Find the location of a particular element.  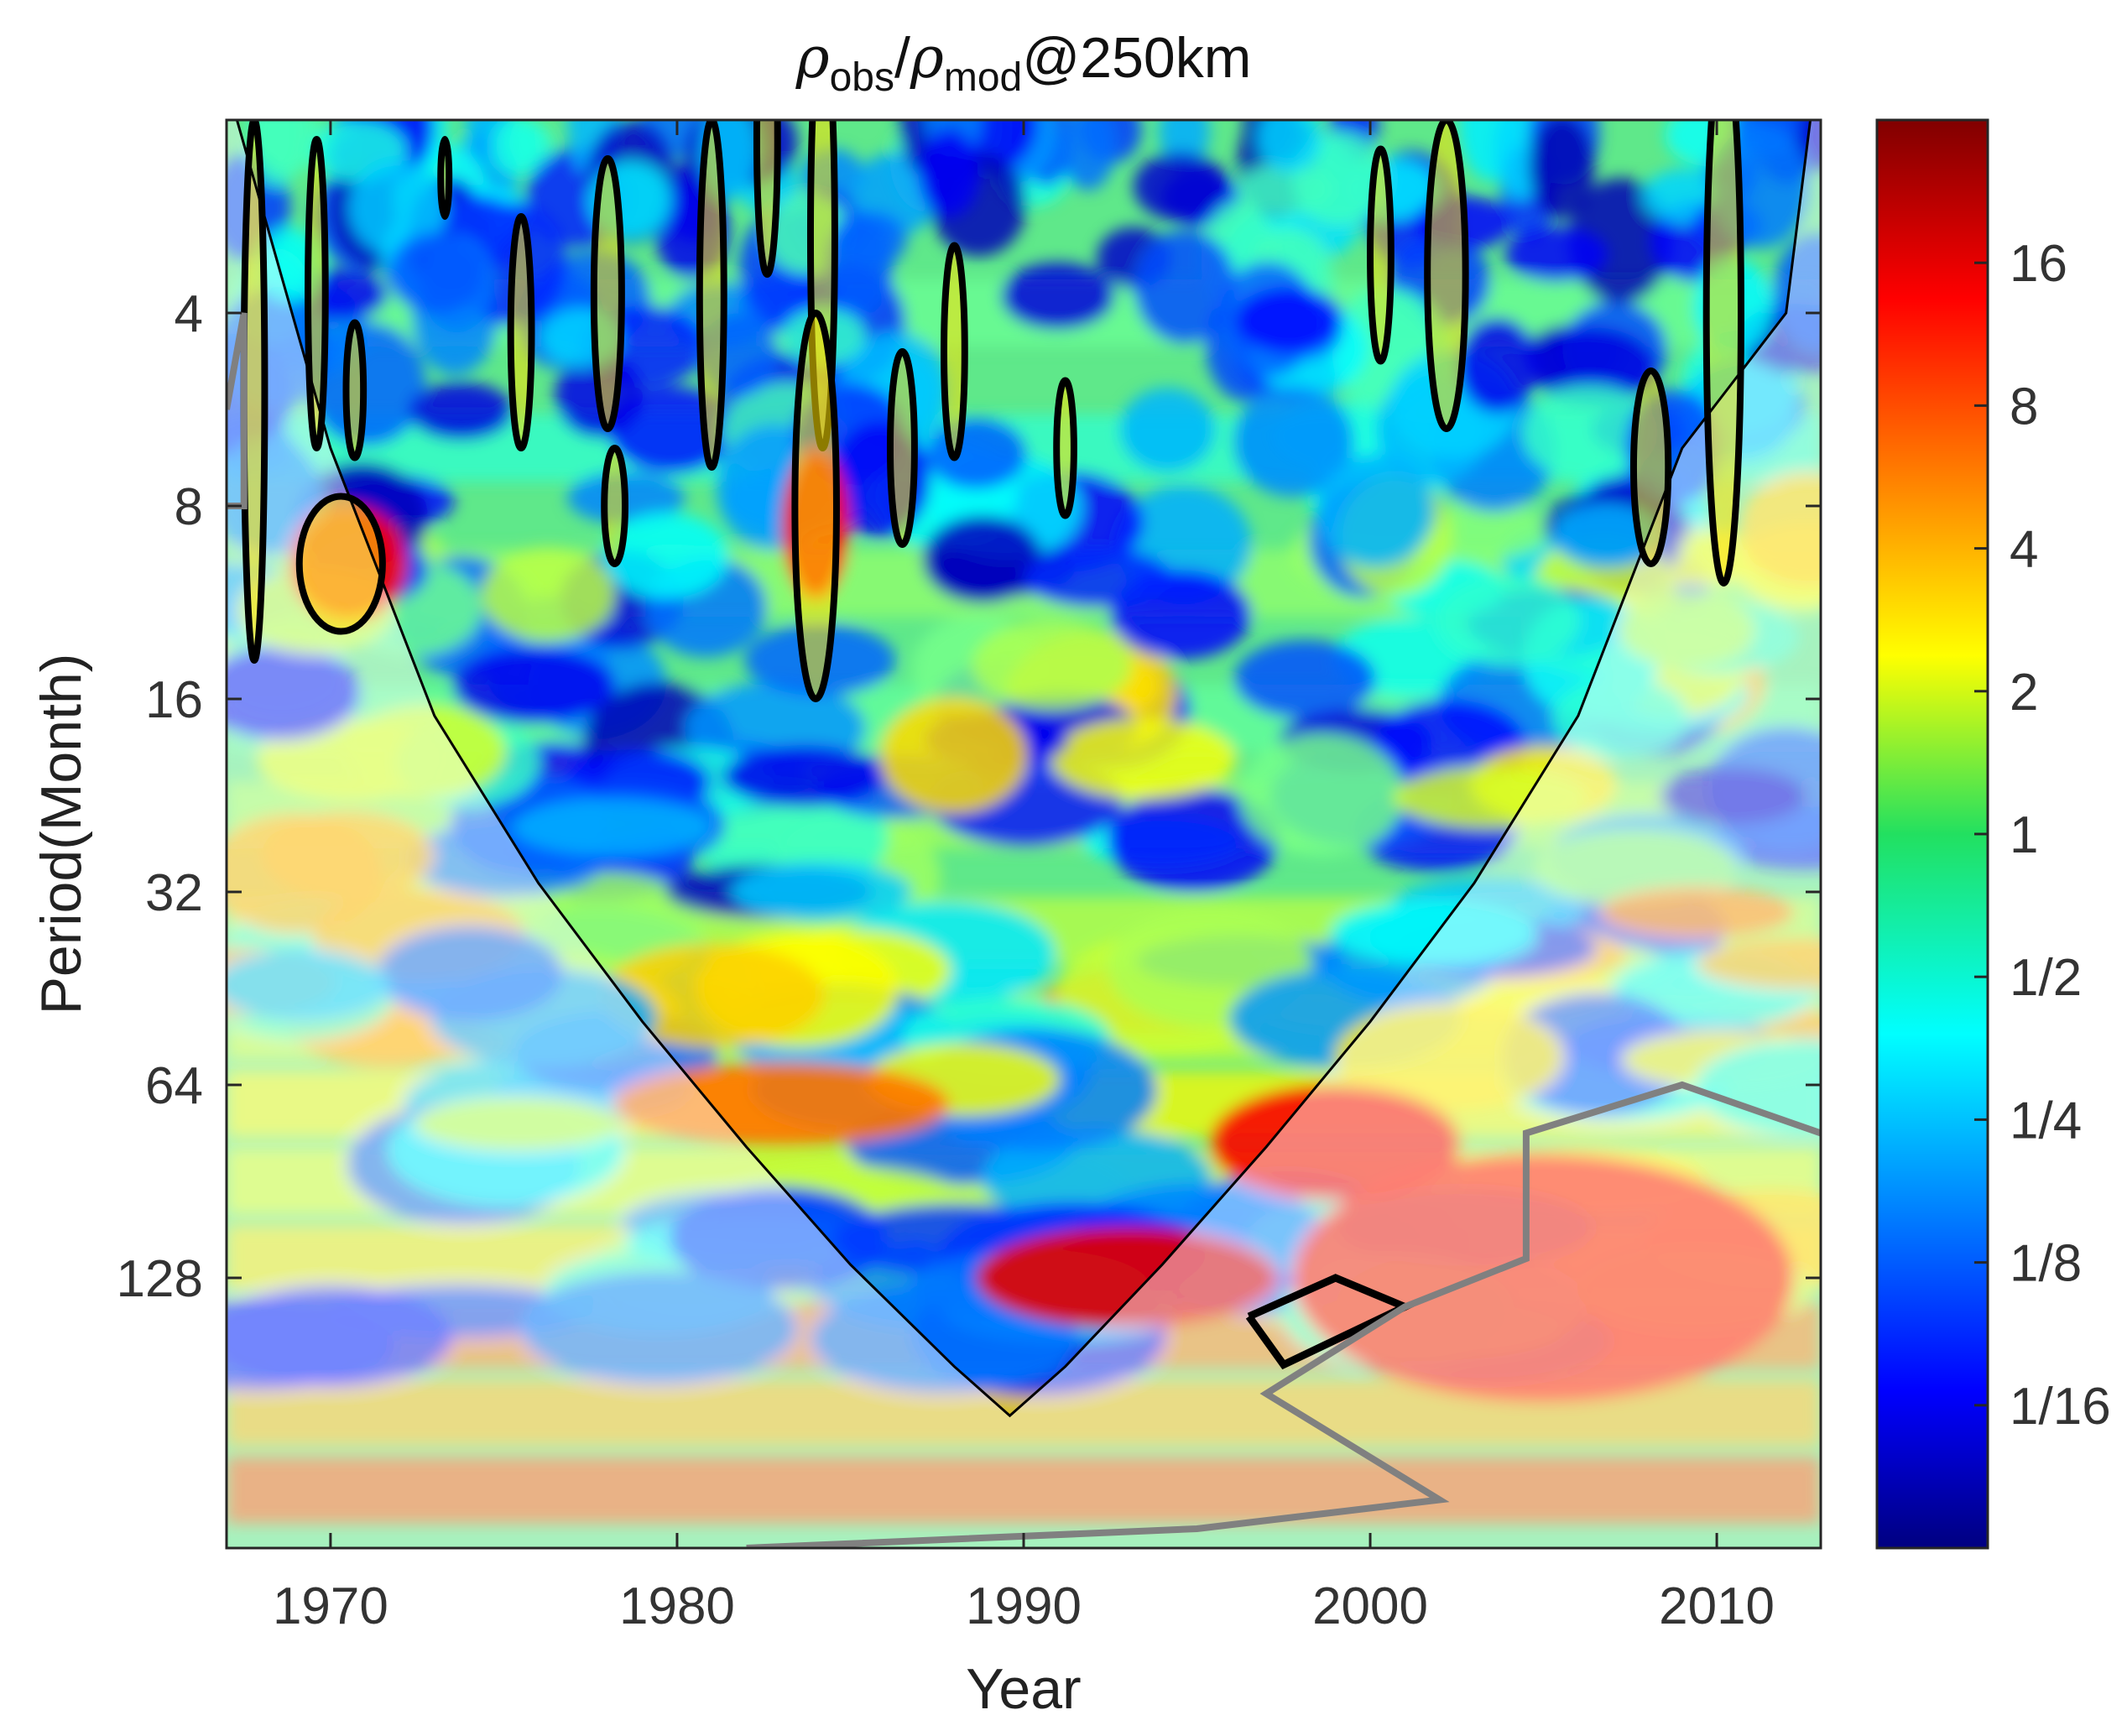

colorbar-tick-label: 16 is located at coordinates (2038, 264).